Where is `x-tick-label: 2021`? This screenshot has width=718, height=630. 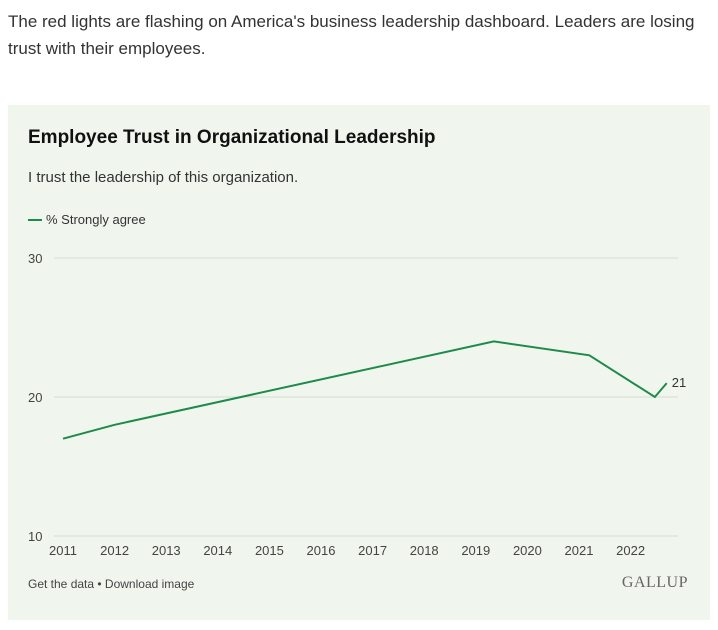
x-tick-label: 2021 is located at coordinates (579, 550).